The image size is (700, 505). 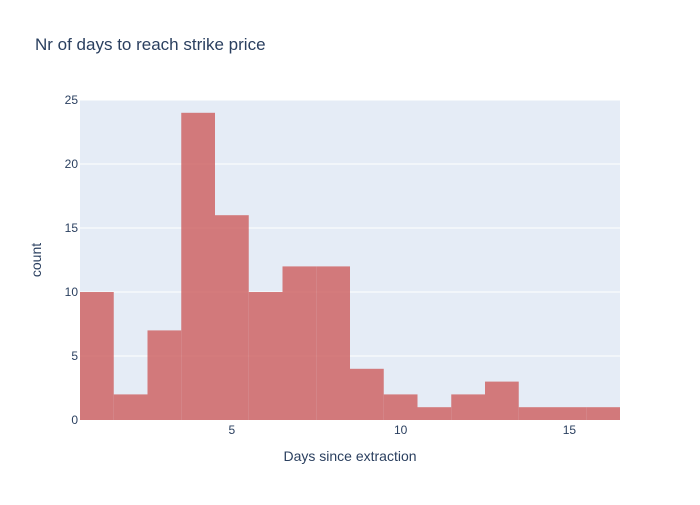 What do you see at coordinates (36, 260) in the screenshot?
I see `y-axis-label: count` at bounding box center [36, 260].